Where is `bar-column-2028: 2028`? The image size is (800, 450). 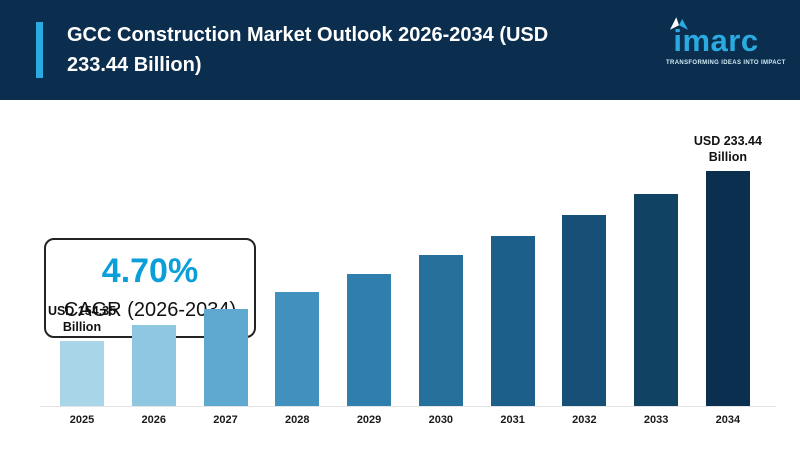 bar-column-2028: 2028 is located at coordinates (297, 359).